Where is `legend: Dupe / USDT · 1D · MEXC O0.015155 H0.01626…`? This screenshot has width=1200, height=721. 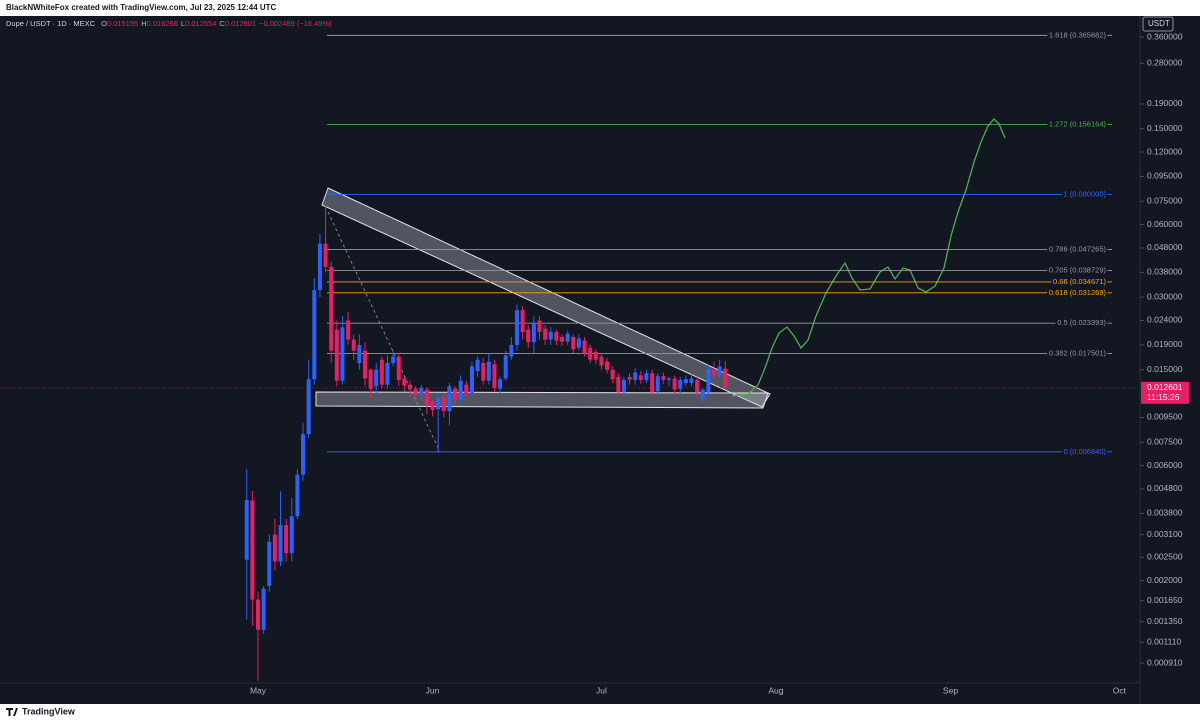
legend: Dupe / USDT · 1D · MEXC O0.015155 H0.01626… is located at coordinates (169, 23).